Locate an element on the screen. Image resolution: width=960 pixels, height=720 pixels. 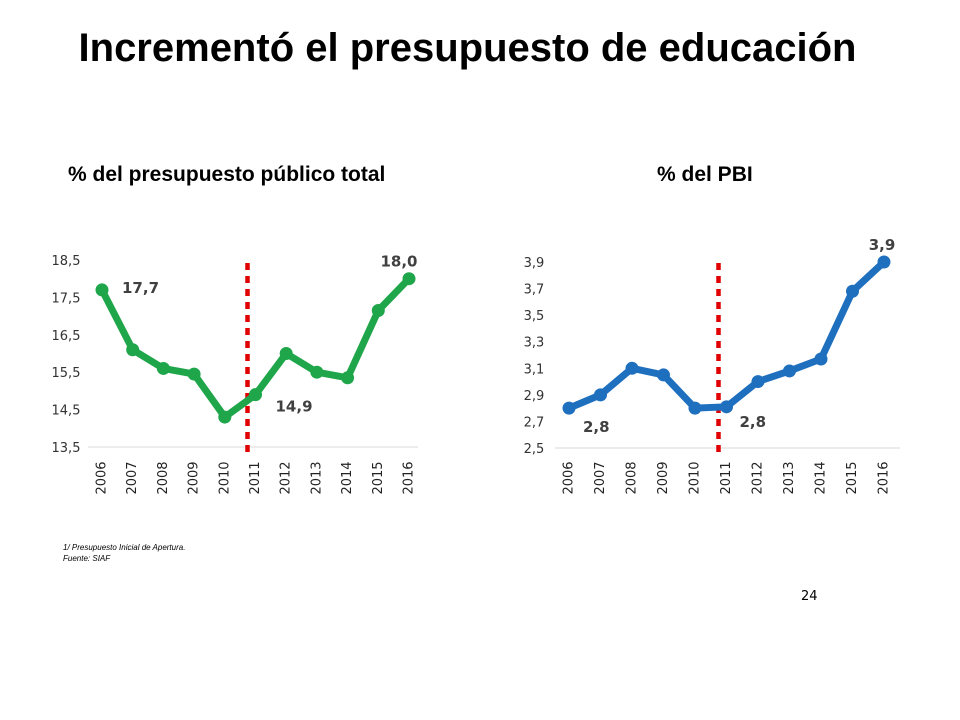
footnote-source: Fuente: SIAF is located at coordinates (87, 558).